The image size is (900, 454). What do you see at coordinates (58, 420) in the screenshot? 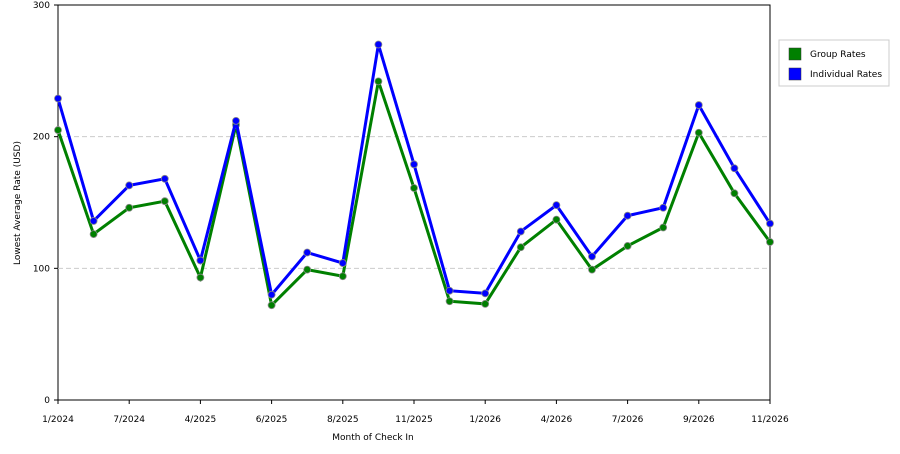
I see `x-tick-label: 1/2024` at bounding box center [58, 420].